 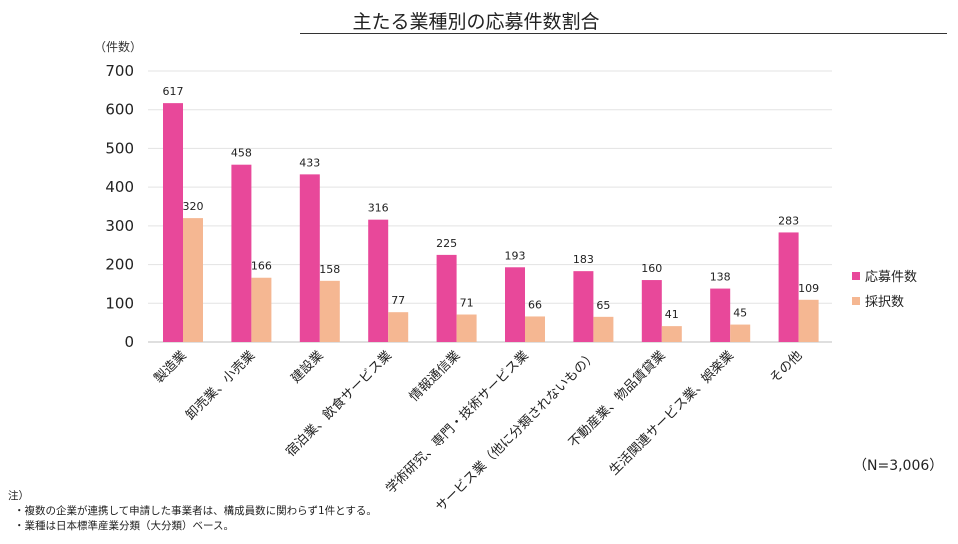 What do you see at coordinates (434, 376) in the screenshot?
I see `category-label: 情報通信業` at bounding box center [434, 376].